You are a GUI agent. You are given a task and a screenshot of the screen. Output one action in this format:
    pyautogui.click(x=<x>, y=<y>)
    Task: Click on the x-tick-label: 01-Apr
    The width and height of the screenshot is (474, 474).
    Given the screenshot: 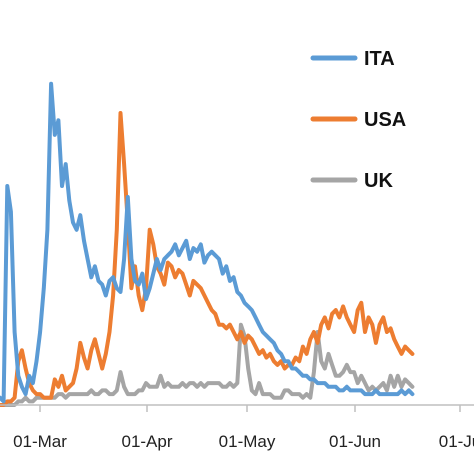 What is the action you would take?
    pyautogui.click(x=146, y=441)
    